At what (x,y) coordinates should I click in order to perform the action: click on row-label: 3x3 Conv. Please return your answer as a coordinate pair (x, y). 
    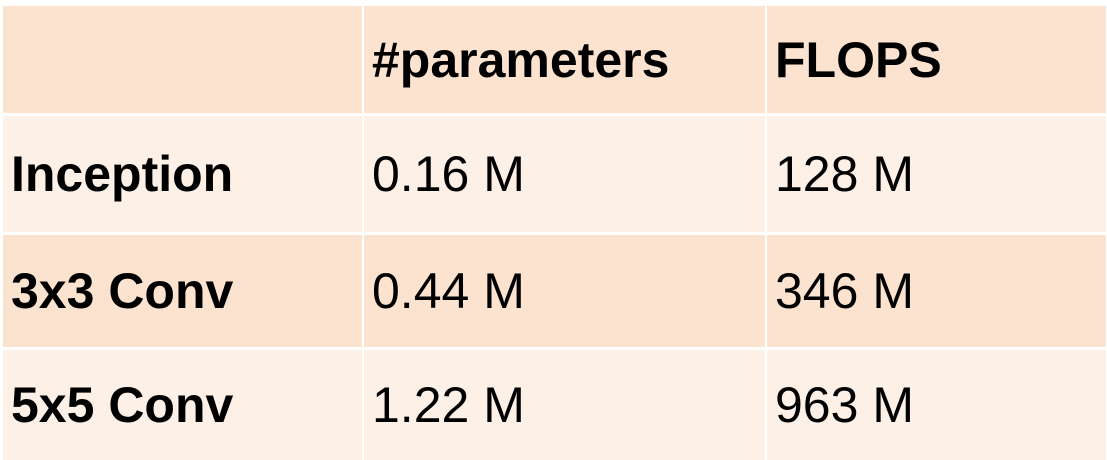
    Looking at the image, I should click on (182, 291).